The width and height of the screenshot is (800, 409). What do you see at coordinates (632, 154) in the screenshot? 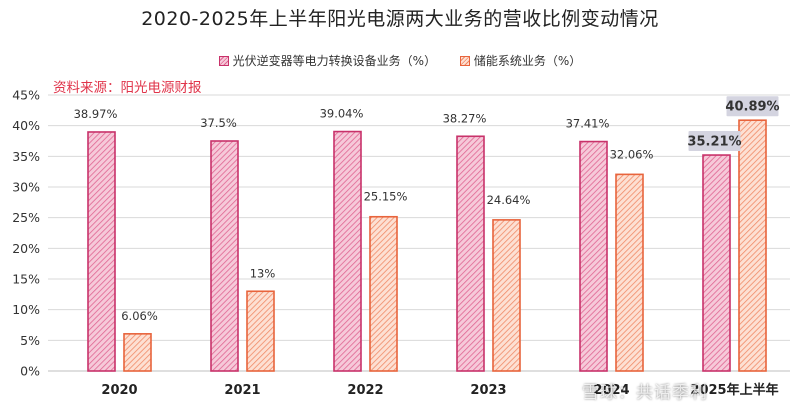
I see `data-label: 32.06%` at bounding box center [632, 154].